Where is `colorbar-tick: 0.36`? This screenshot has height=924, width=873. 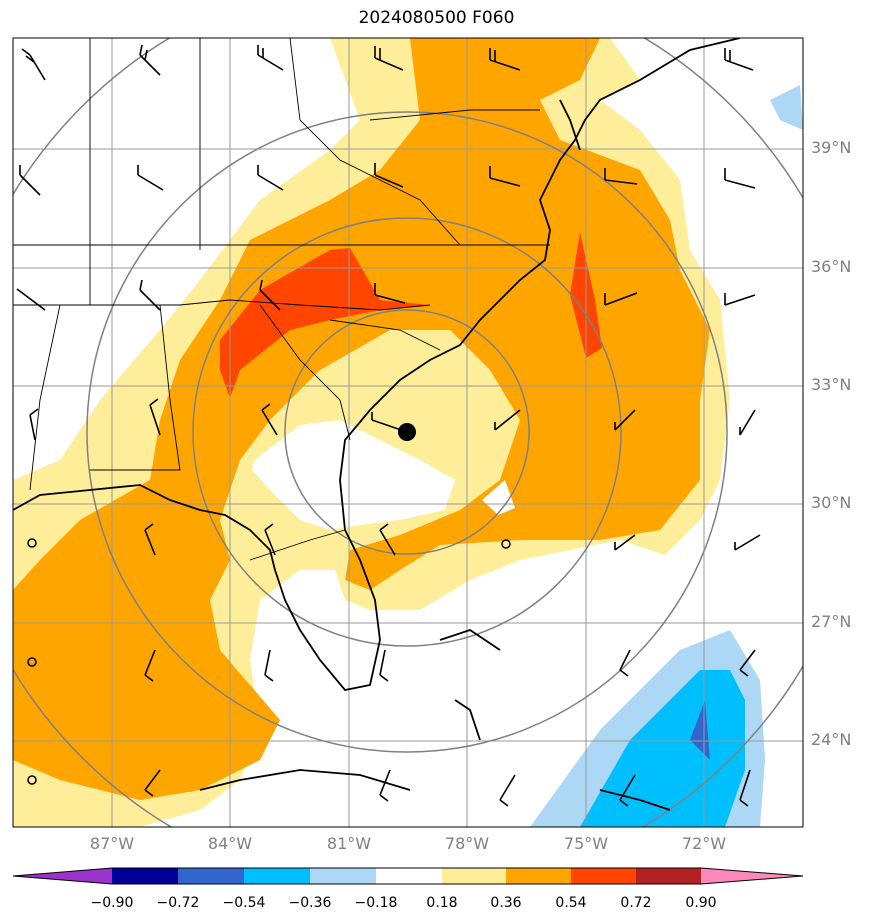 colorbar-tick: 0.36 is located at coordinates (506, 903).